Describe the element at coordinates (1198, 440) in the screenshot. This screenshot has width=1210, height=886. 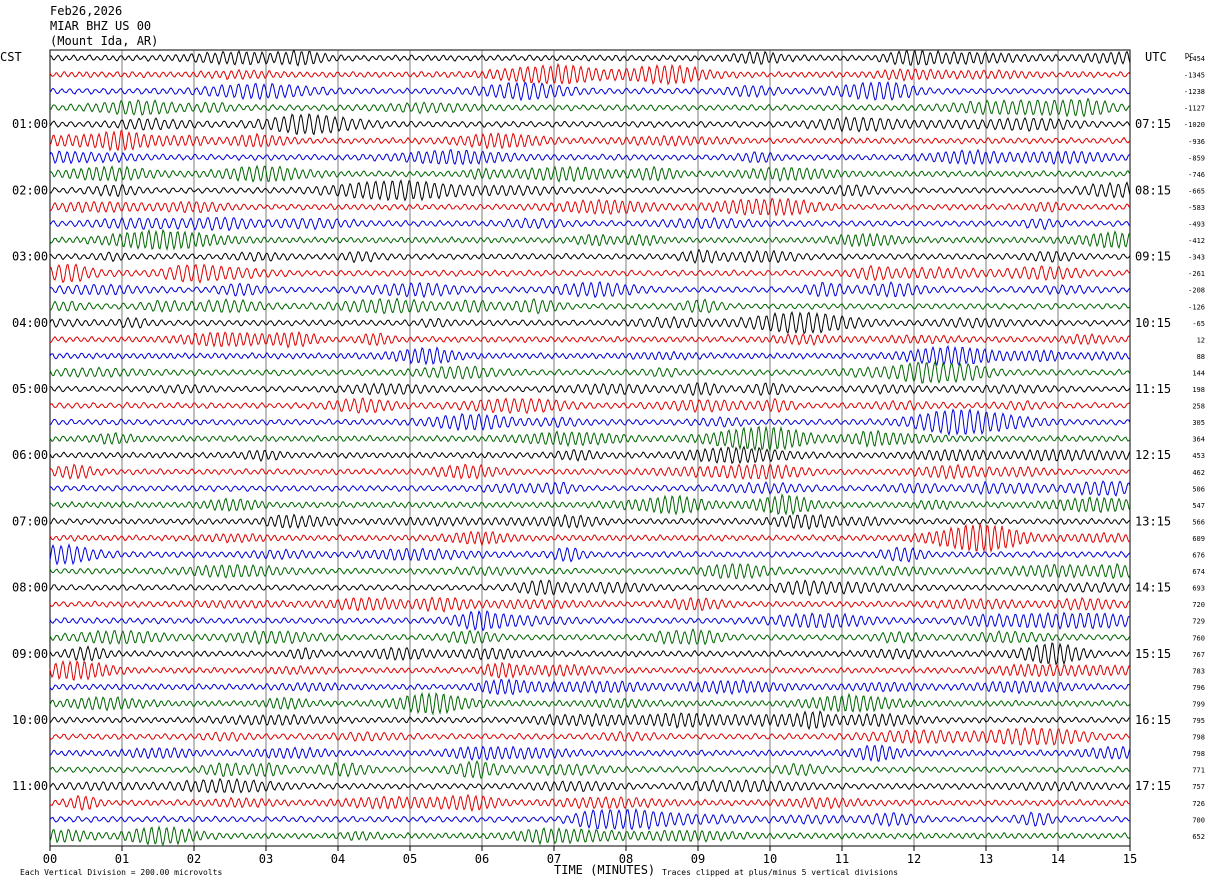
I see `dc-offset-label: 364` at that location.